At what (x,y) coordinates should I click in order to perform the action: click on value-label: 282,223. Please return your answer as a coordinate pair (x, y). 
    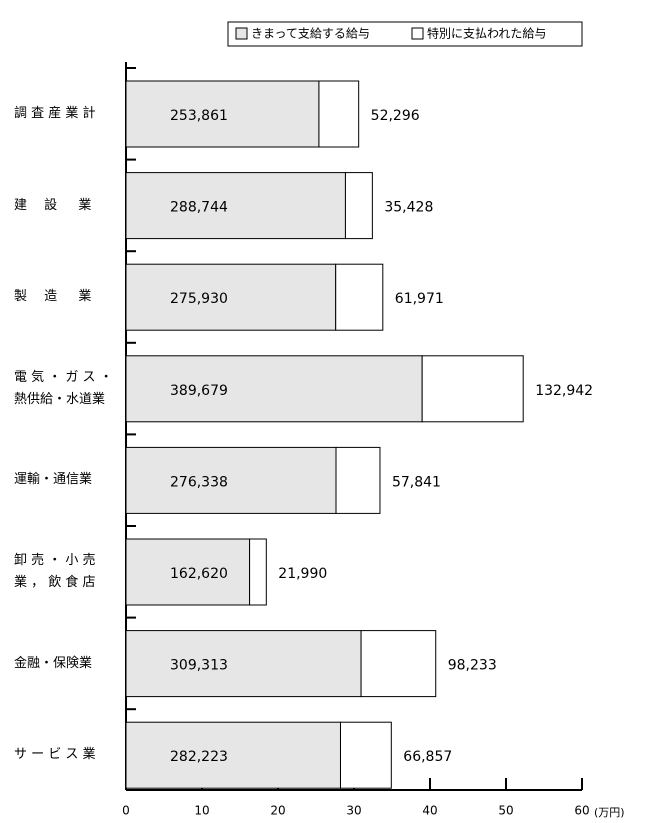
    Looking at the image, I should click on (199, 757).